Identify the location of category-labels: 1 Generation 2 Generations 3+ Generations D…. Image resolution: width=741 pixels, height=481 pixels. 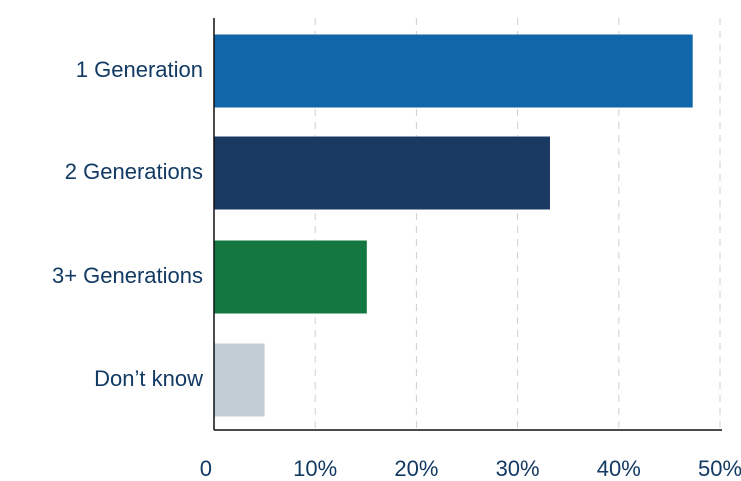
(127, 224).